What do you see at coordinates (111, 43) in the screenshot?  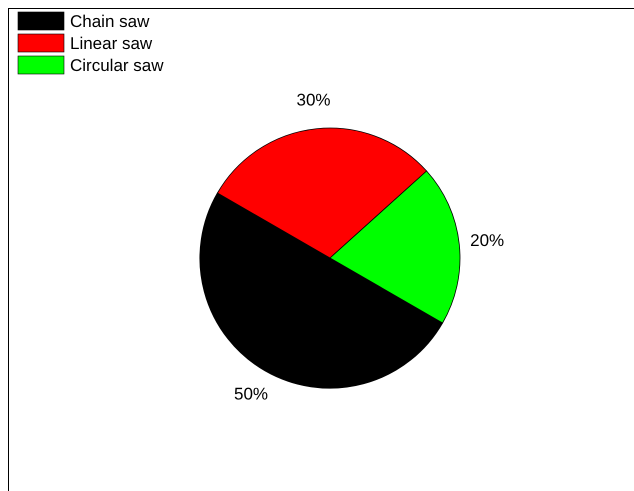 I see `legend-label: Linear saw` at bounding box center [111, 43].